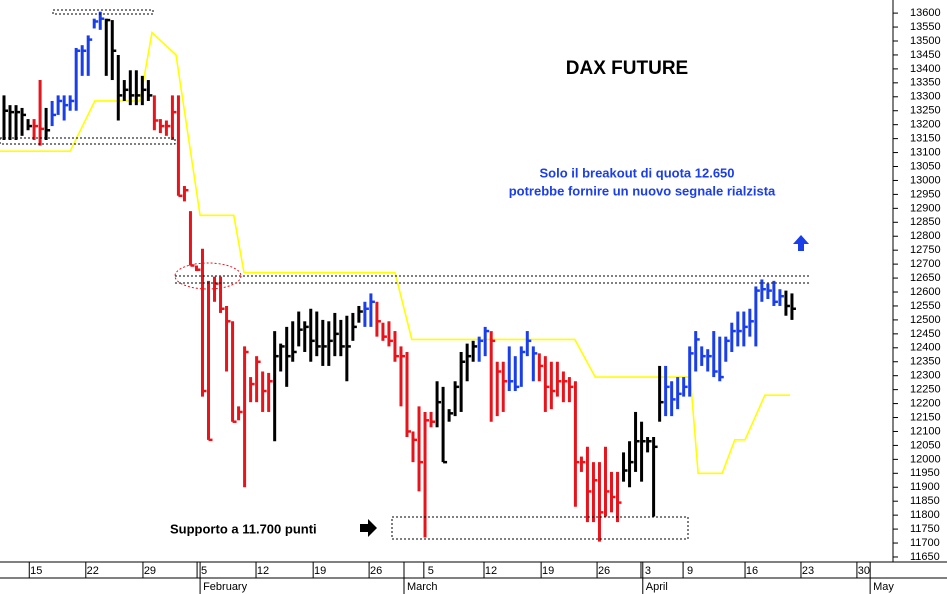  Describe the element at coordinates (925, 264) in the screenshot. I see `y-tick-label: 12700` at that location.